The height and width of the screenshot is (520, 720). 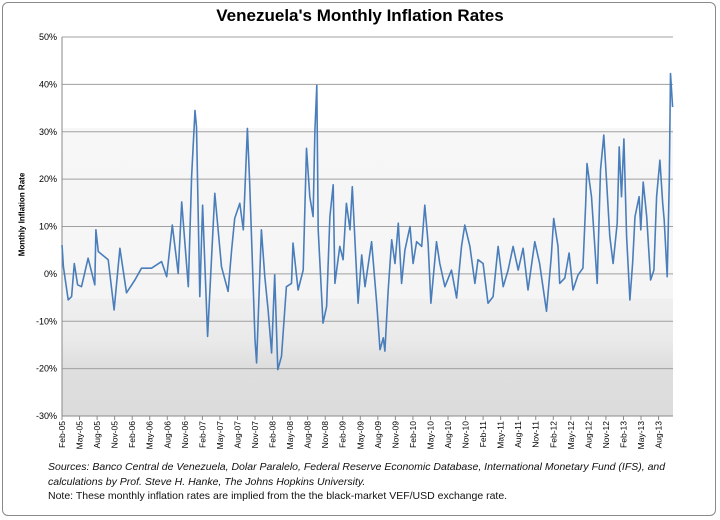 I want to click on x-tick-label: Nov-09, so click(x=395, y=435).